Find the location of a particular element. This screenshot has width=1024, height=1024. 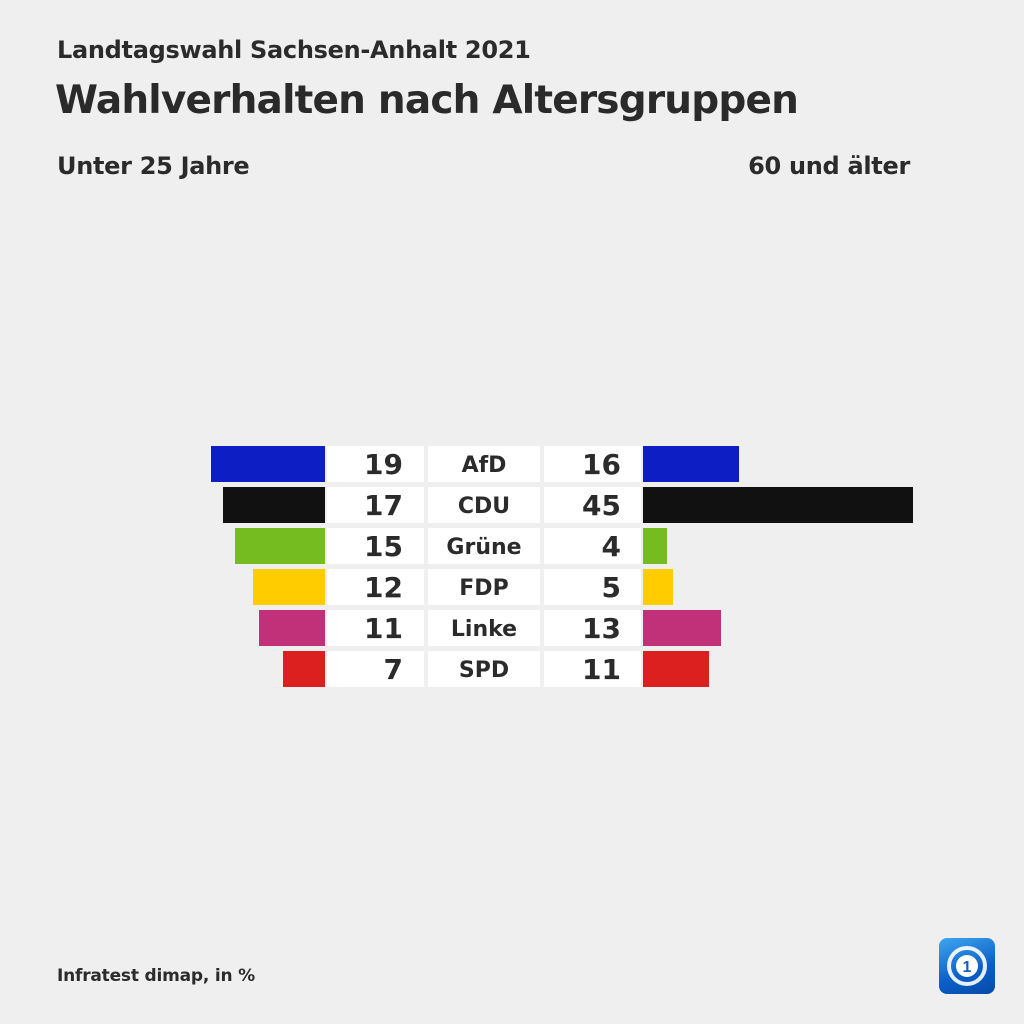

chart-kicker: Landtagswahl Sachsen-Anhalt 2021 is located at coordinates (294, 50).